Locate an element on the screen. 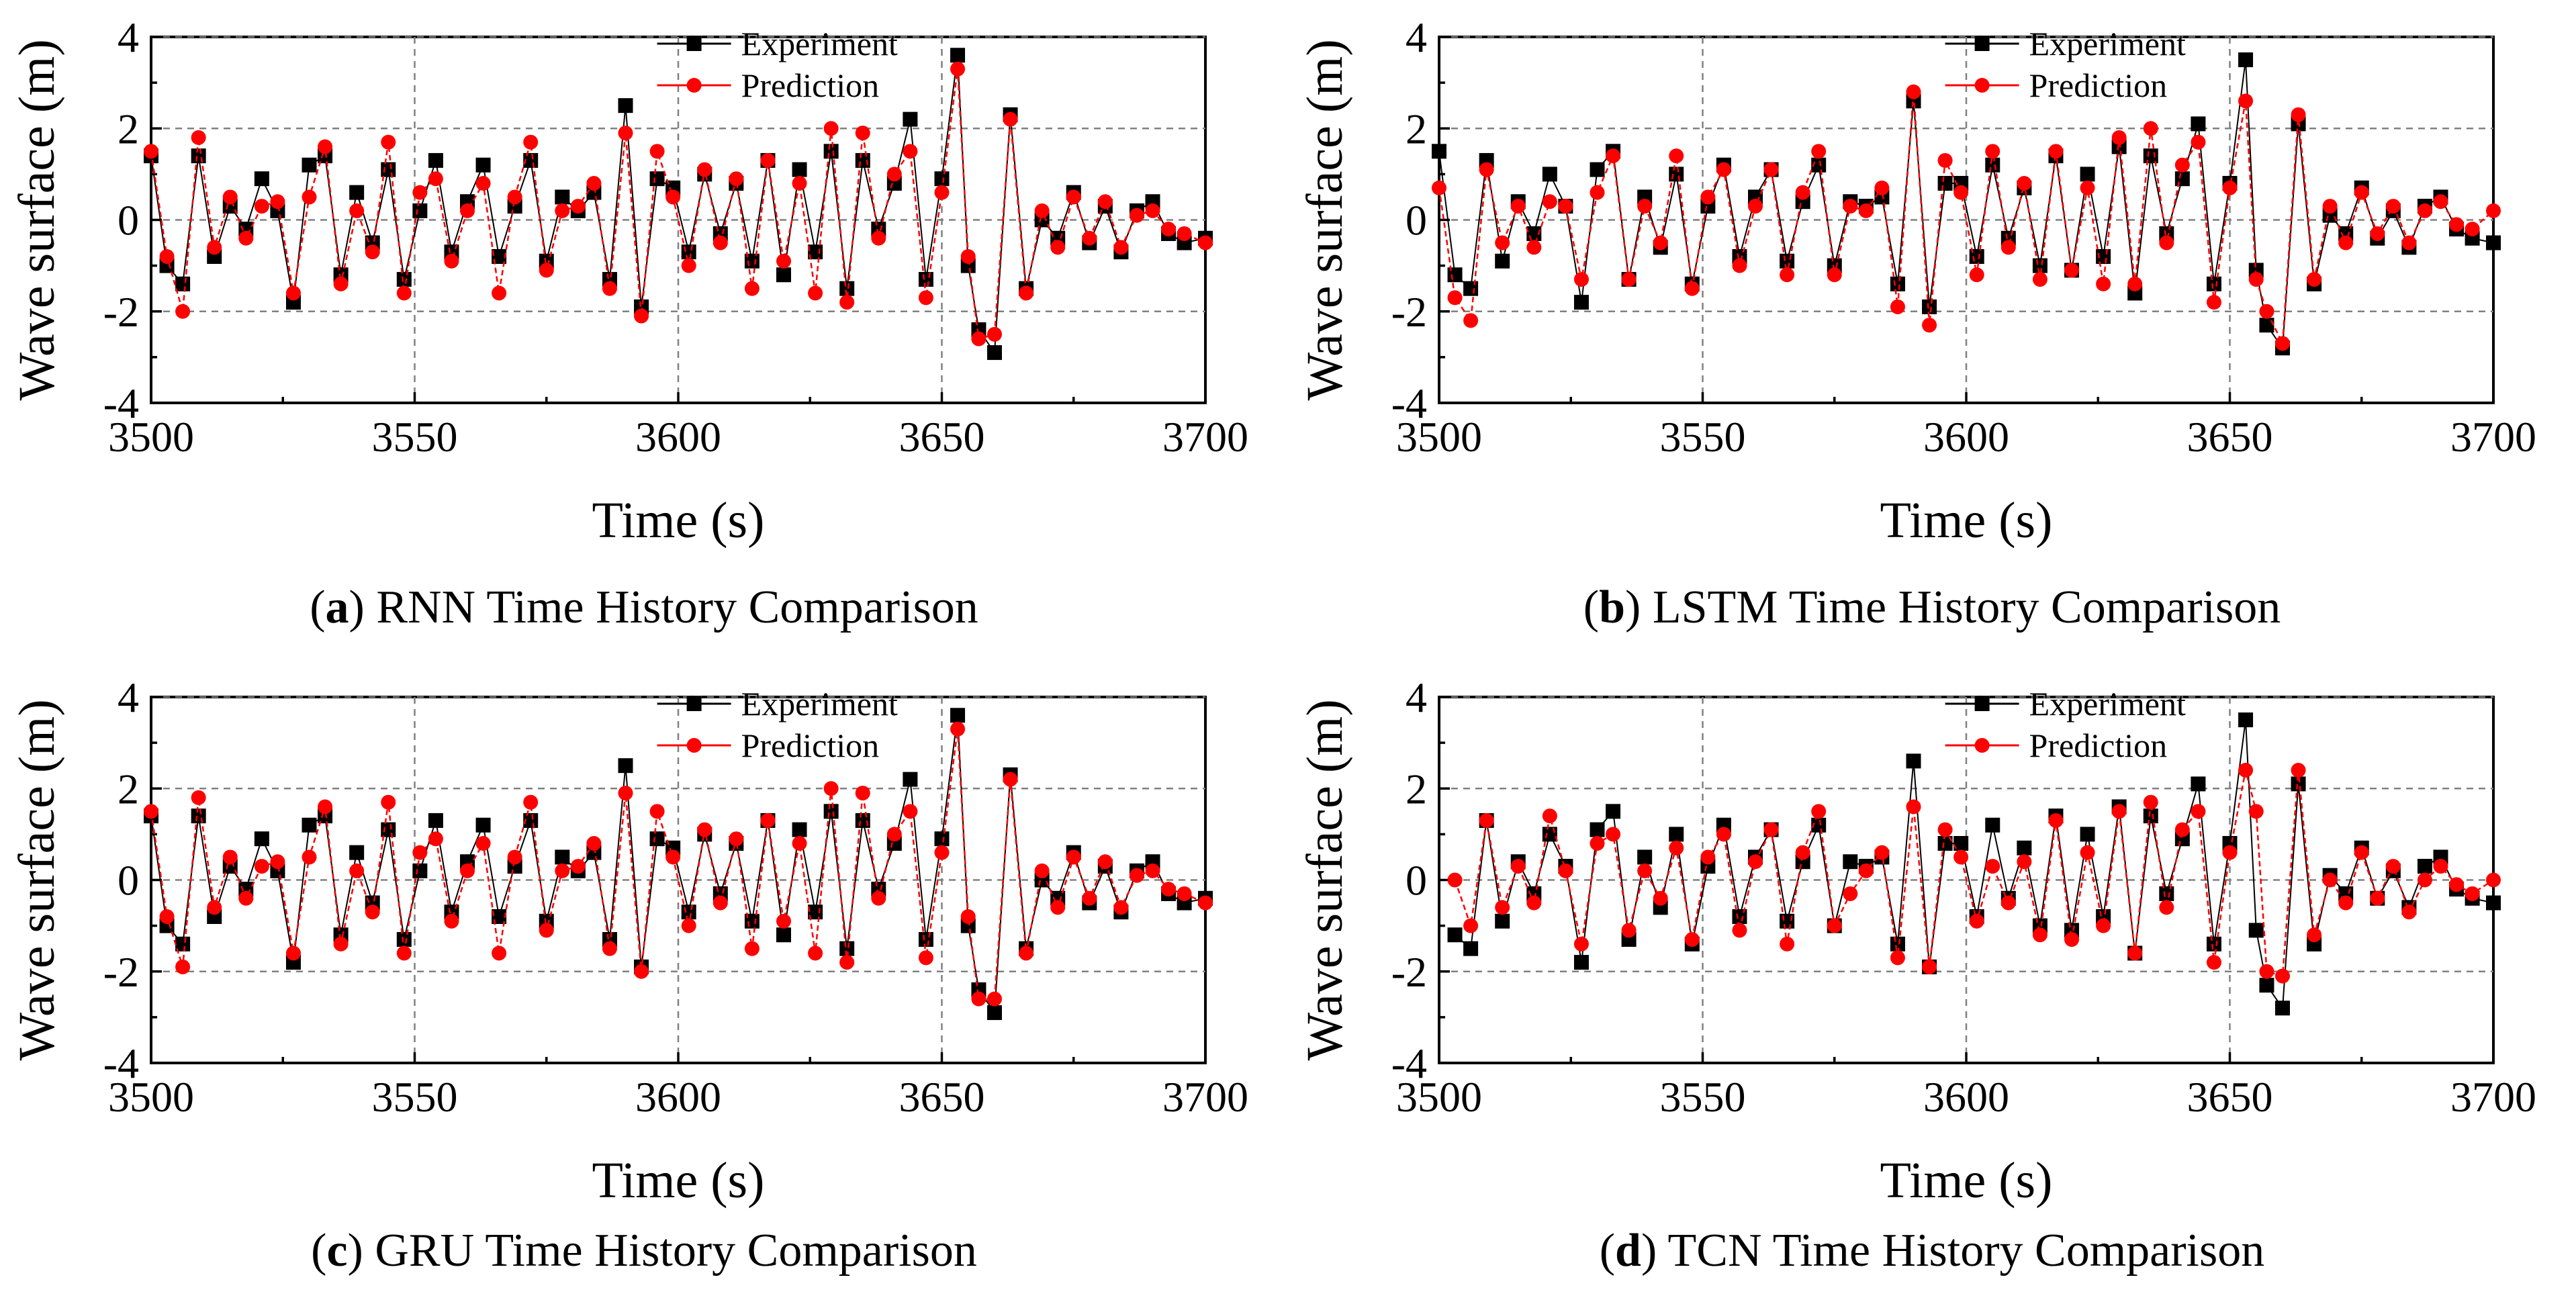  caption-letter: d is located at coordinates (1628, 1250).